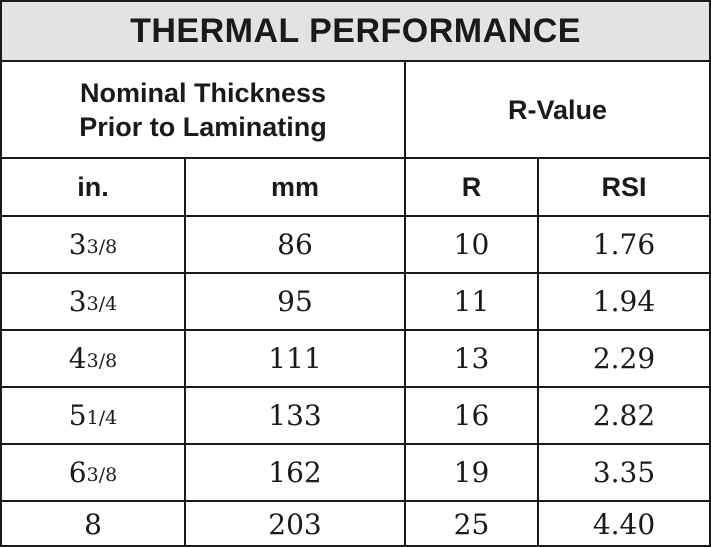  I want to click on cell-in-fraction: 3/4, so click(102, 303).